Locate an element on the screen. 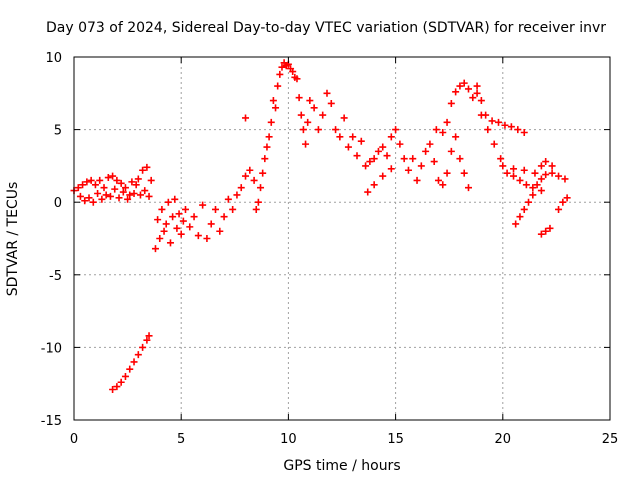 The width and height of the screenshot is (640, 480). x-tick-label: 25 is located at coordinates (610, 439).